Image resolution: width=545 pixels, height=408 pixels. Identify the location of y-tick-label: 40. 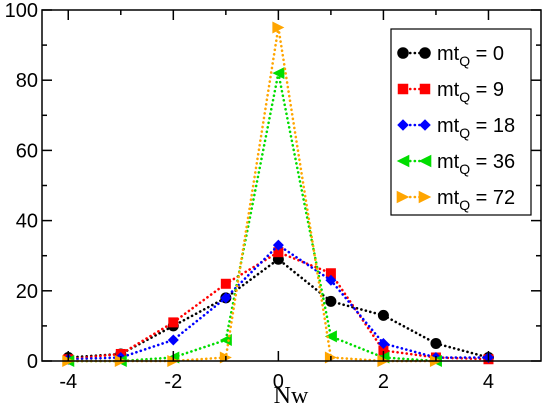
(27, 222).